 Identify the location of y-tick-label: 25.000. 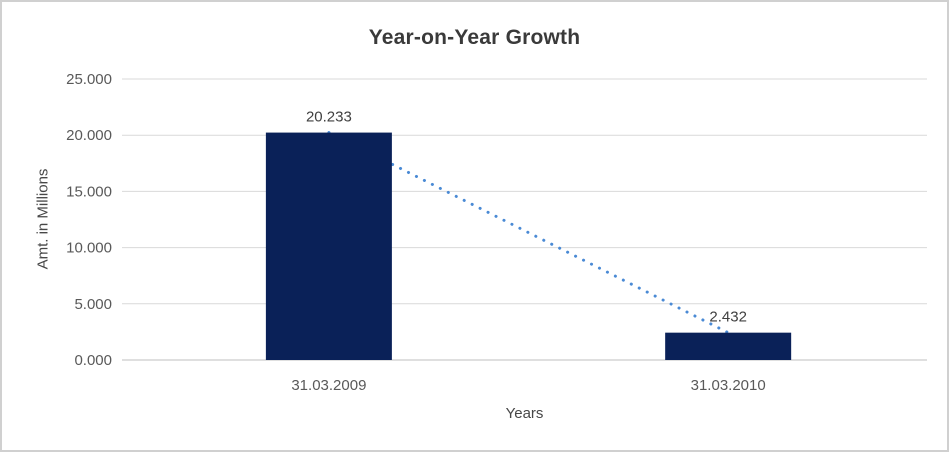
(89, 79).